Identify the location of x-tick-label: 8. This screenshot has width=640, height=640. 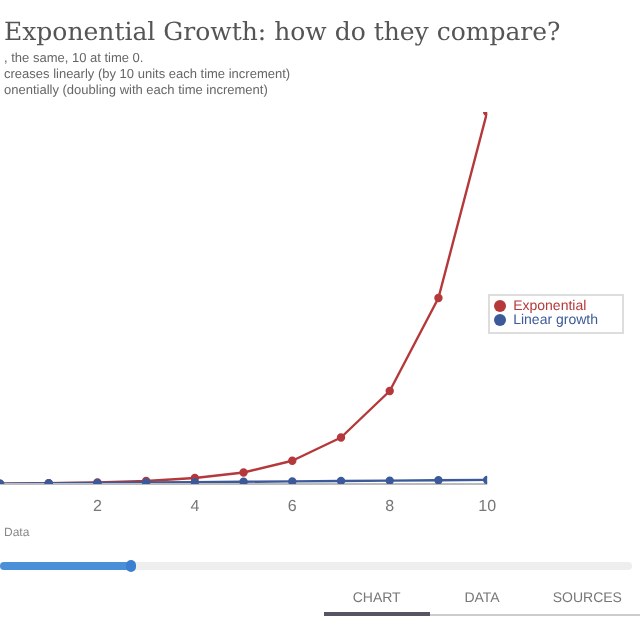
(390, 506).